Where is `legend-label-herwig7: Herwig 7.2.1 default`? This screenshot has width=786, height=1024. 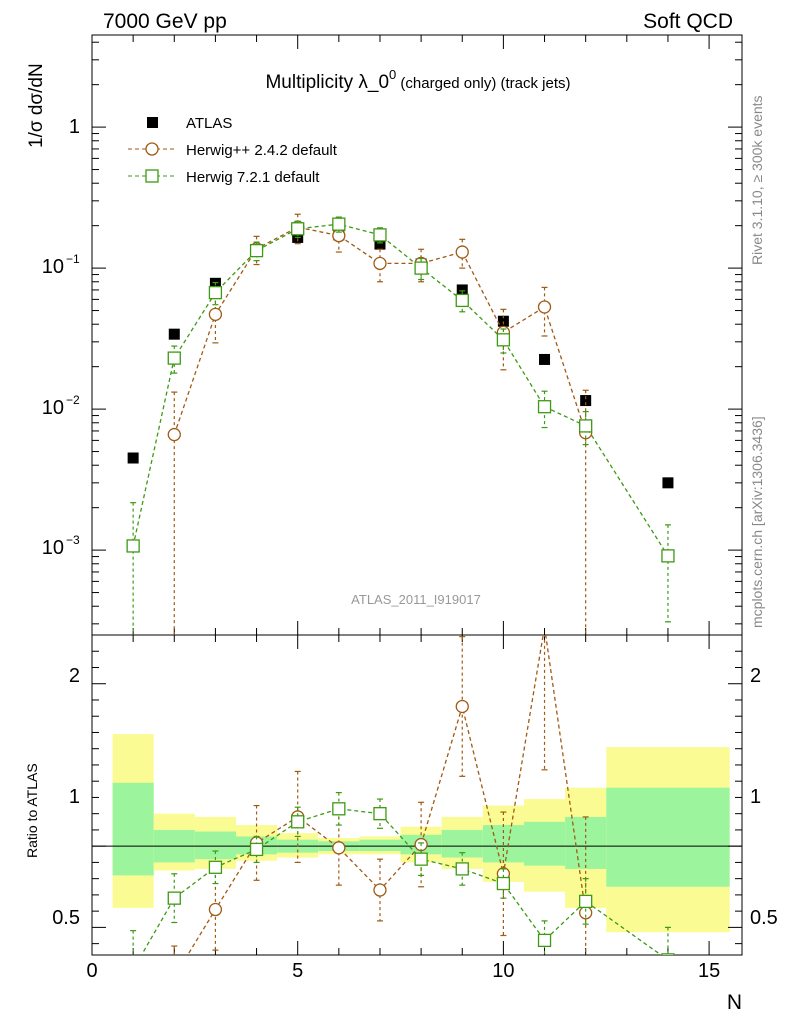 legend-label-herwig7: Herwig 7.2.1 default is located at coordinates (253, 177).